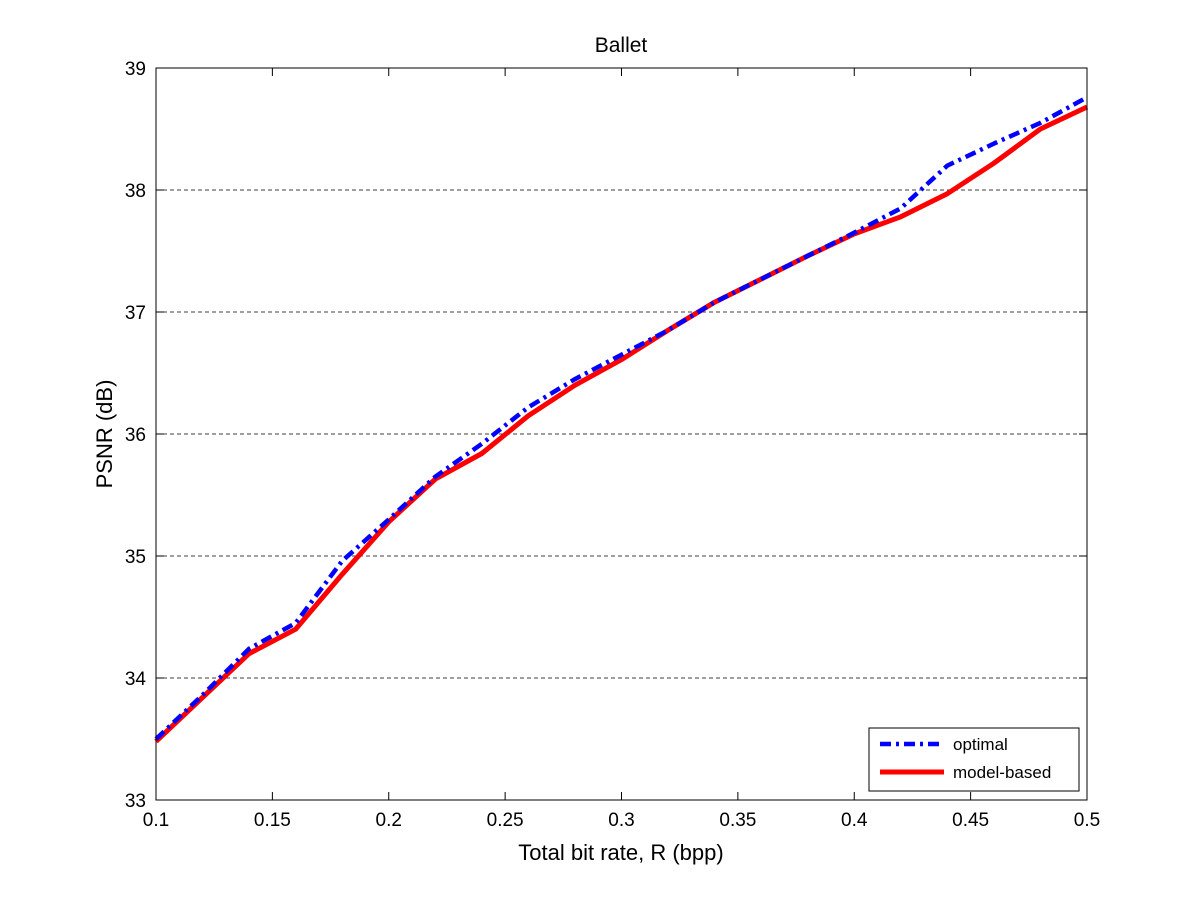 This screenshot has width=1200, height=900. What do you see at coordinates (135, 191) in the screenshot?
I see `y-tick-label: 38` at bounding box center [135, 191].